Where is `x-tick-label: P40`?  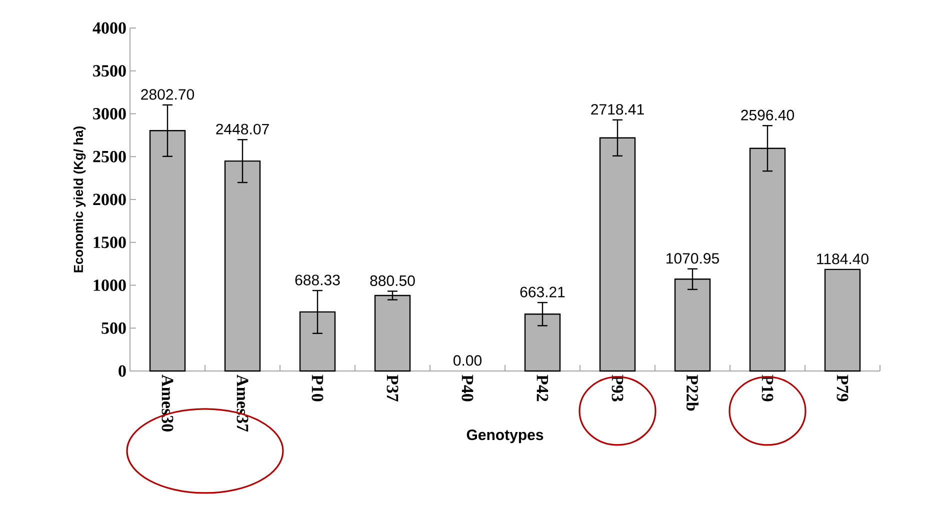 x-tick-label: P40 is located at coordinates (468, 388).